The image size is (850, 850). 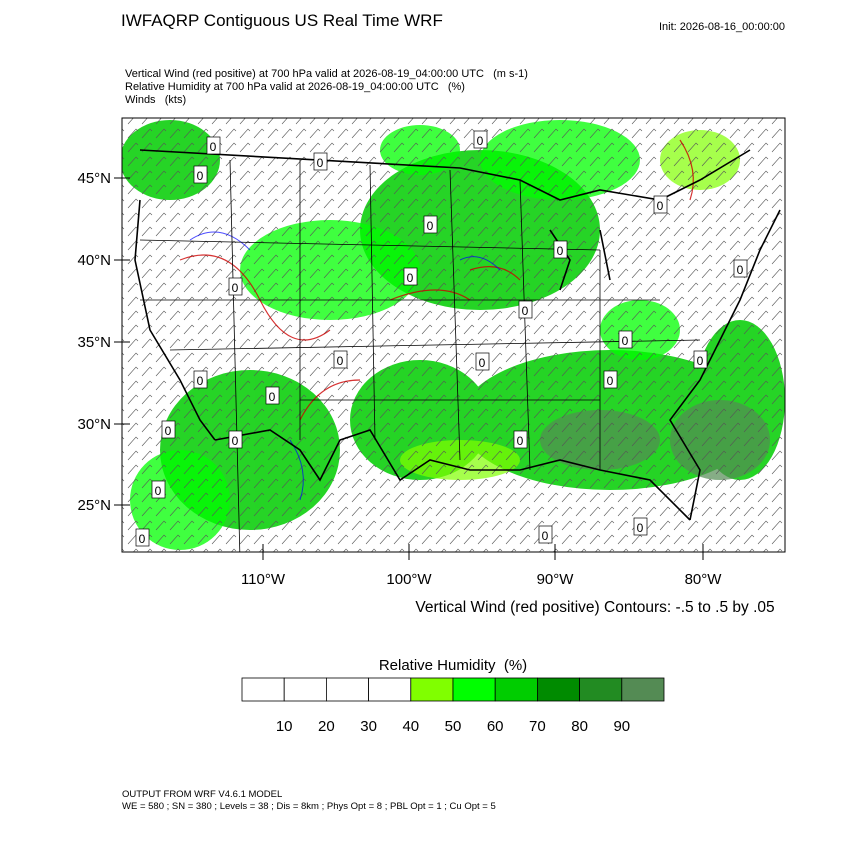 I want to click on subtitle: Winds (kts), so click(x=155, y=100).